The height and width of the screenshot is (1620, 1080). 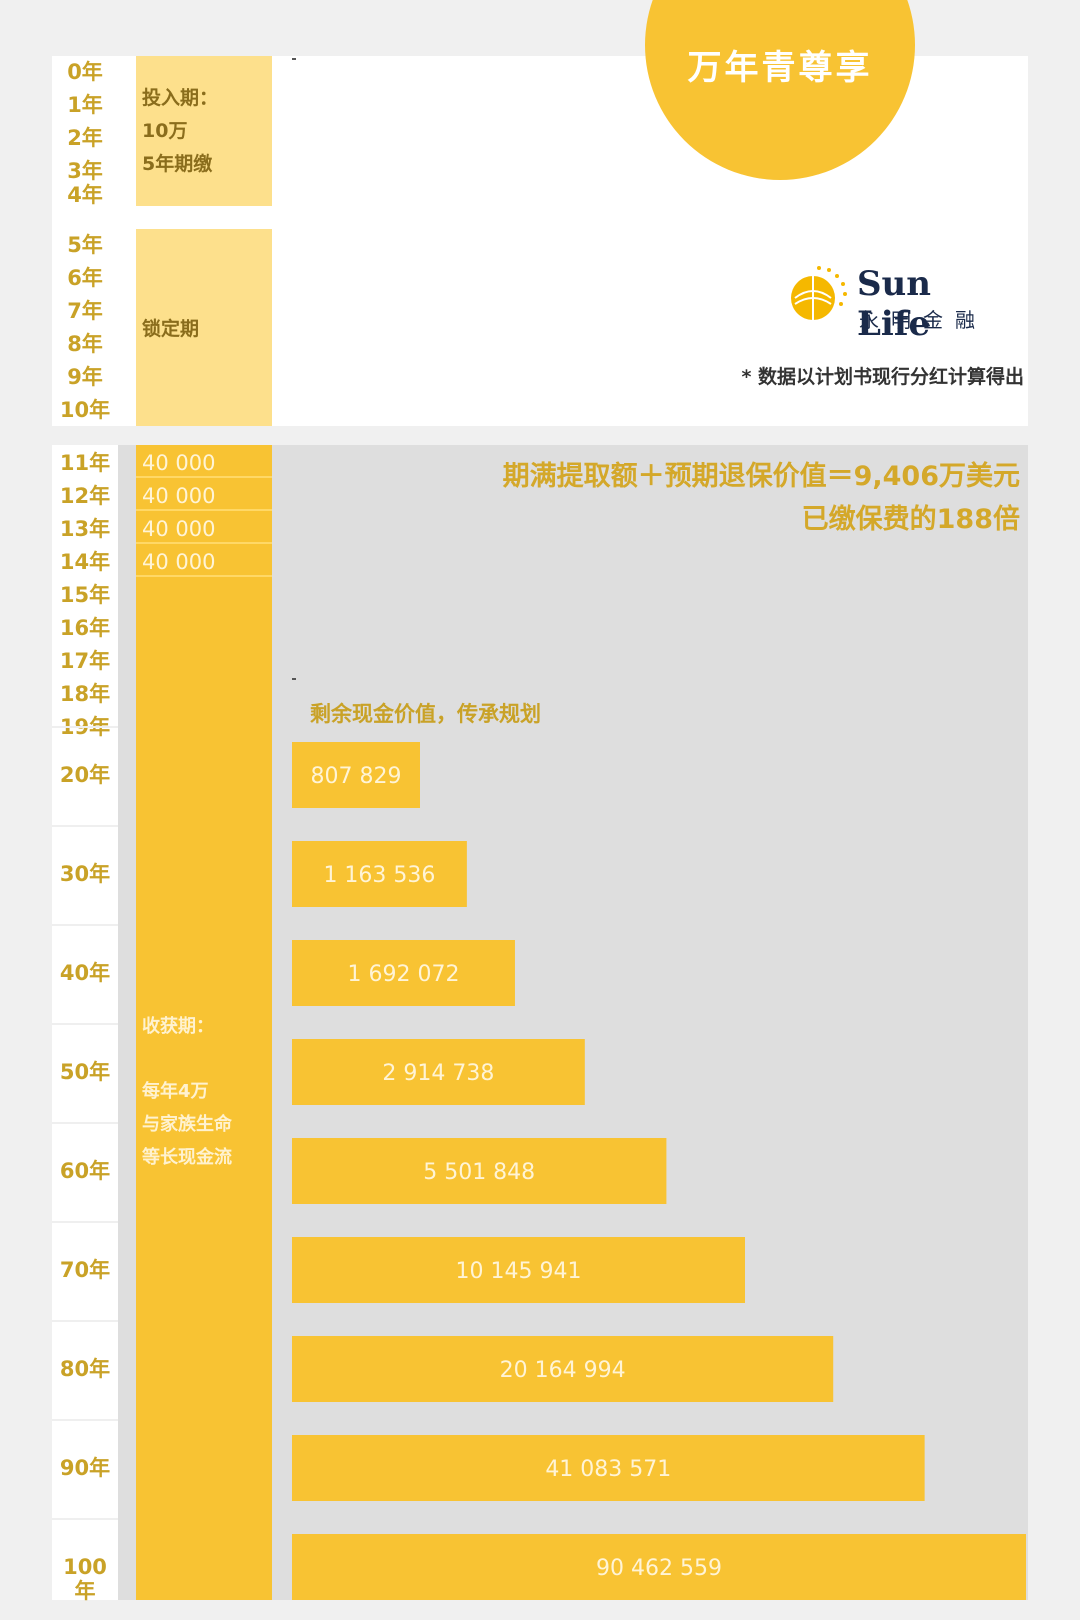 What do you see at coordinates (85, 694) in the screenshot?
I see `year-label: 18年` at bounding box center [85, 694].